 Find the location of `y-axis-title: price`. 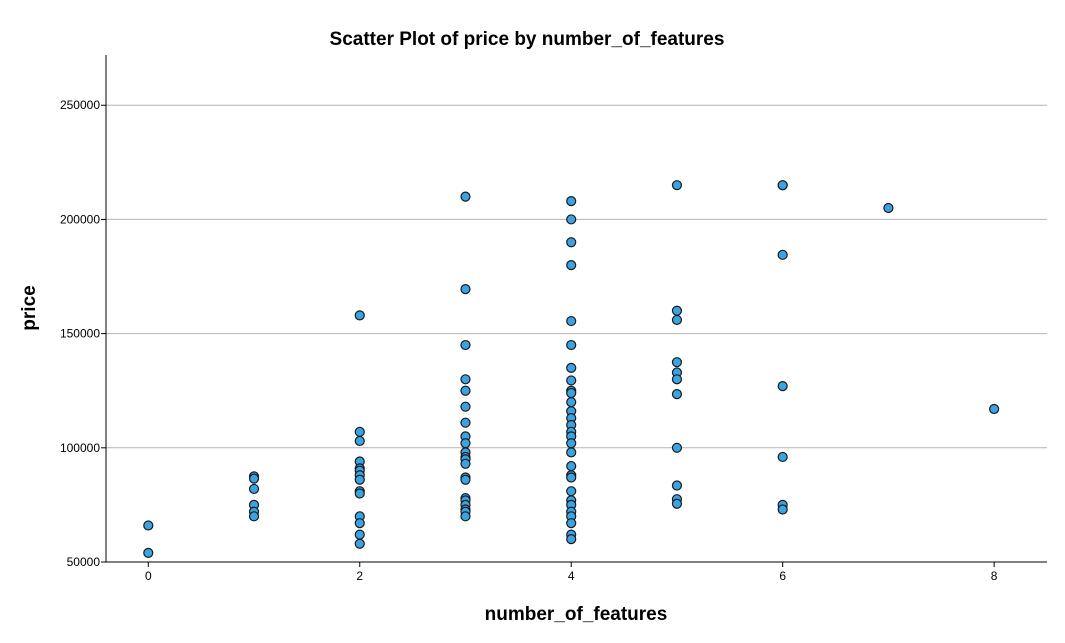

y-axis-title: price is located at coordinates (29, 307).